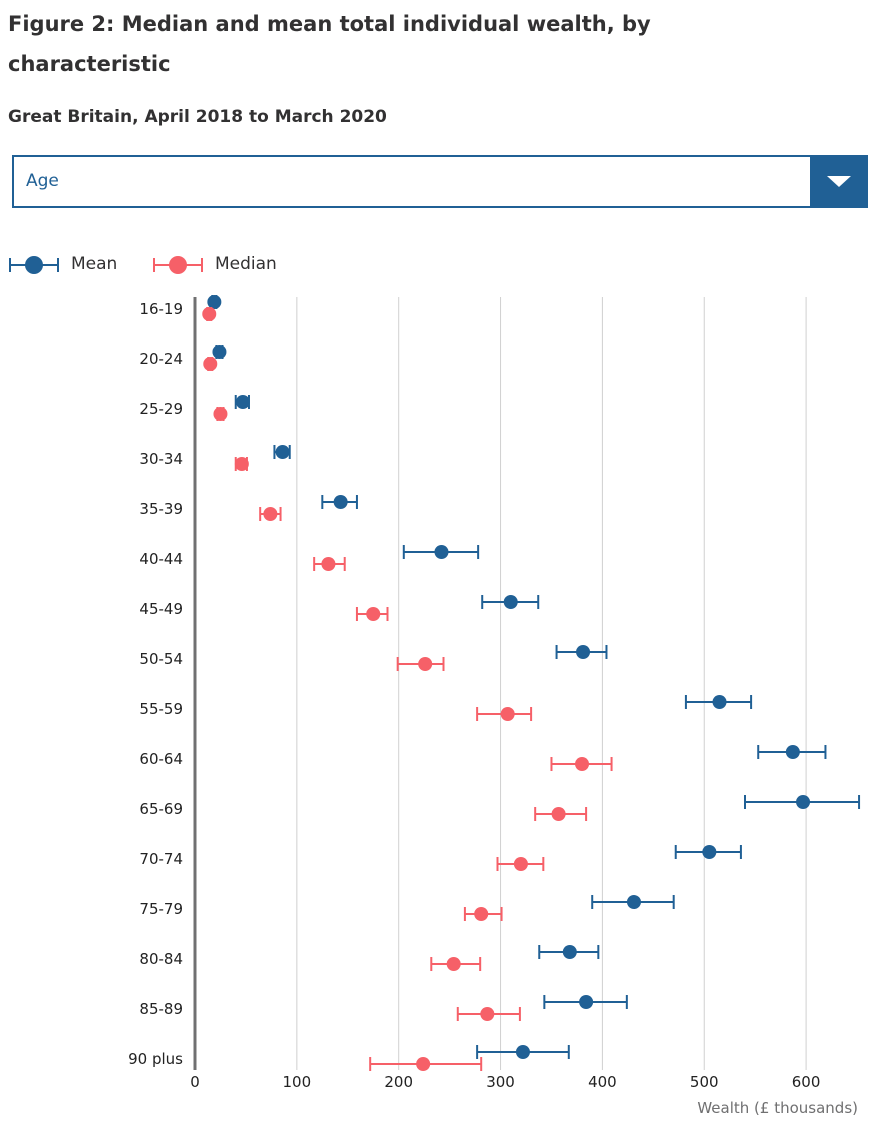 Image resolution: width=884 pixels, height=1126 pixels. Describe the element at coordinates (161, 859) in the screenshot. I see `category-label: 70-74` at that location.